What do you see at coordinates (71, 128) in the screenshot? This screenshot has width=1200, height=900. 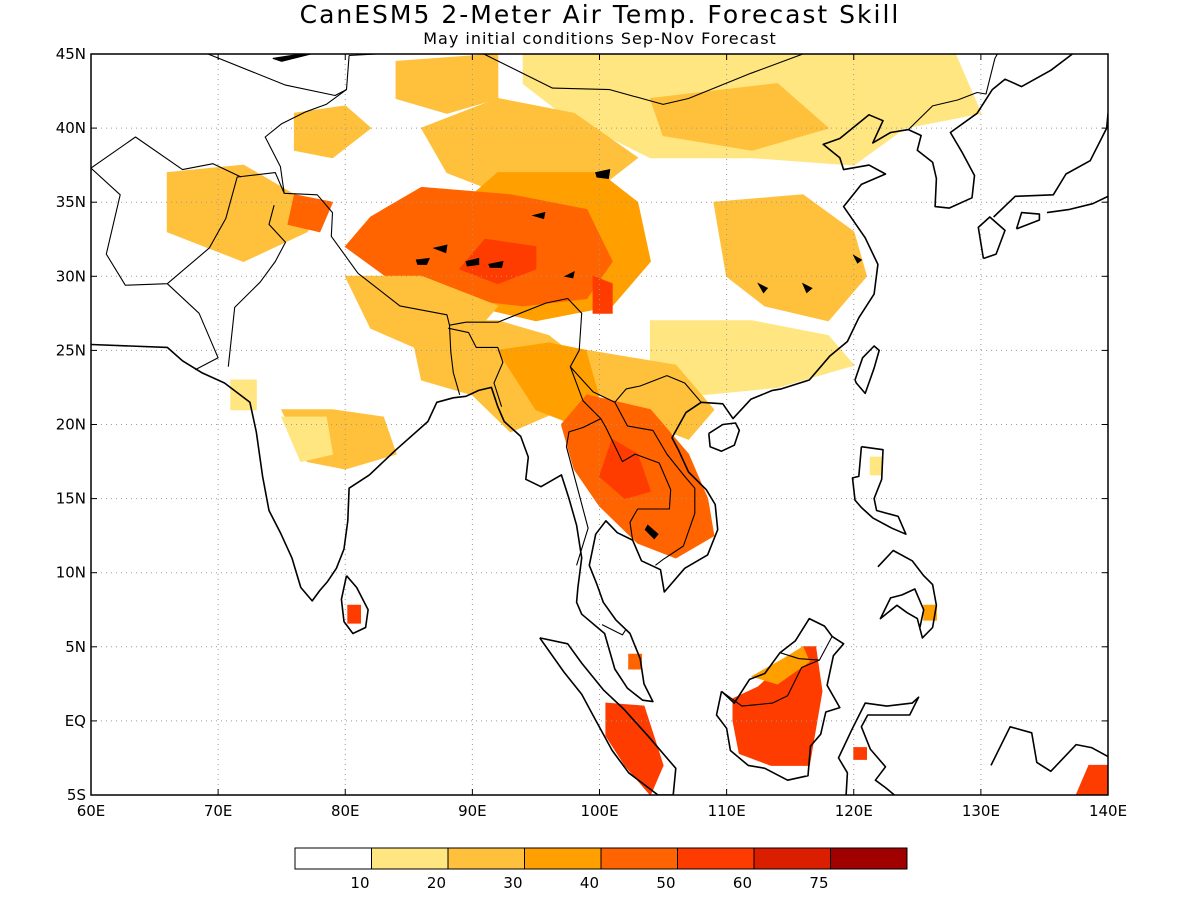 I see `lat-tick-label: 40N` at bounding box center [71, 128].